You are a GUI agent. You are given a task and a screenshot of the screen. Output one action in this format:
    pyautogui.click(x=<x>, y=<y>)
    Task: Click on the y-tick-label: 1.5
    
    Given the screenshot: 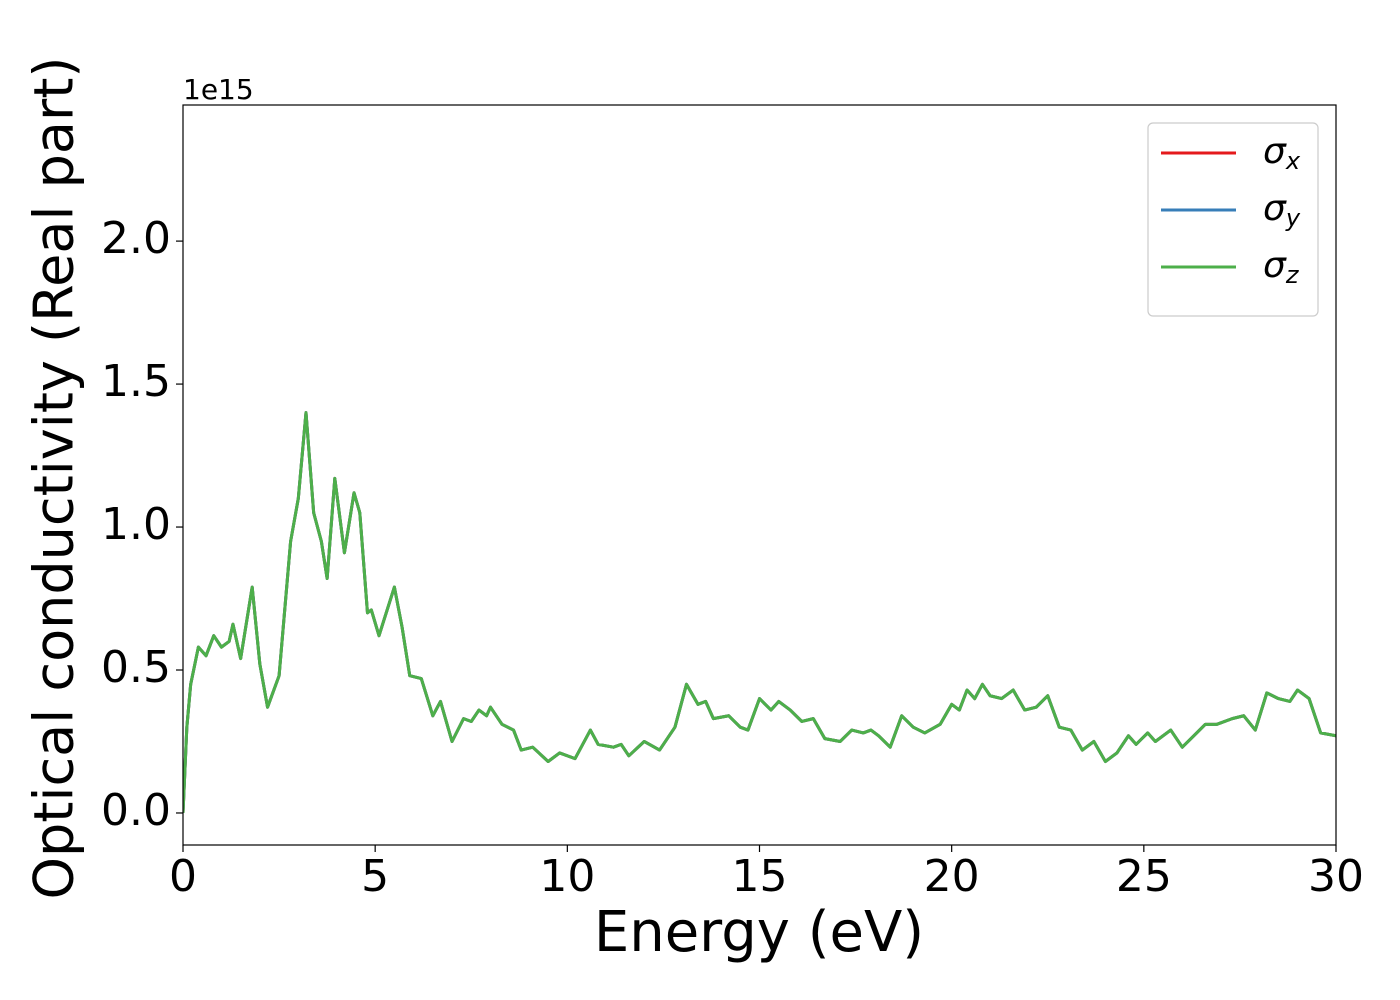 What is the action you would take?
    pyautogui.click(x=136, y=381)
    